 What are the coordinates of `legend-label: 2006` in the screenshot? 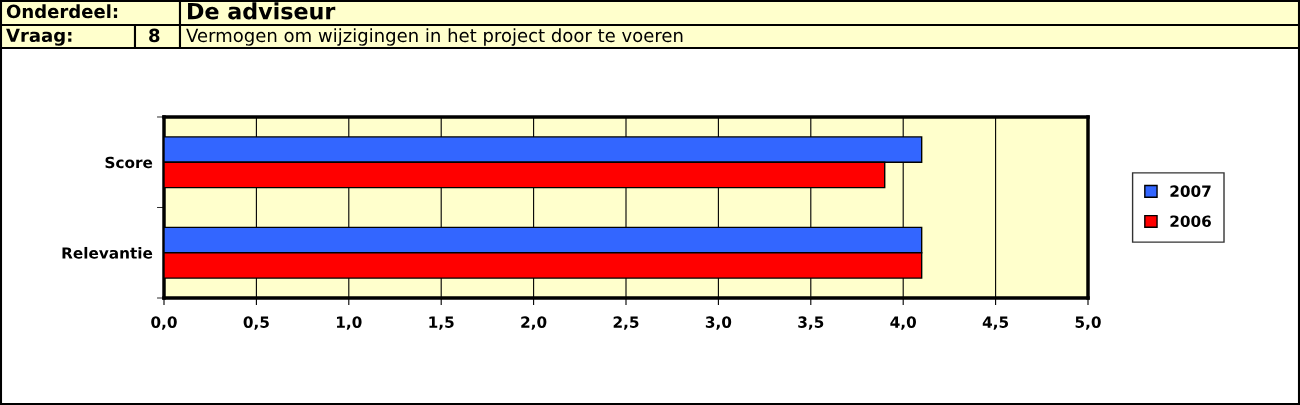 It's located at (1190, 221).